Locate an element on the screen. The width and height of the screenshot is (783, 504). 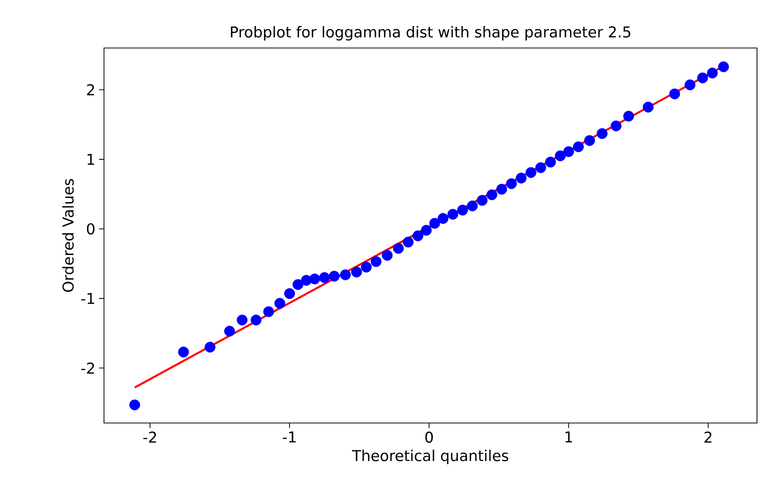
y-tick-label: -2 is located at coordinates (87, 368).